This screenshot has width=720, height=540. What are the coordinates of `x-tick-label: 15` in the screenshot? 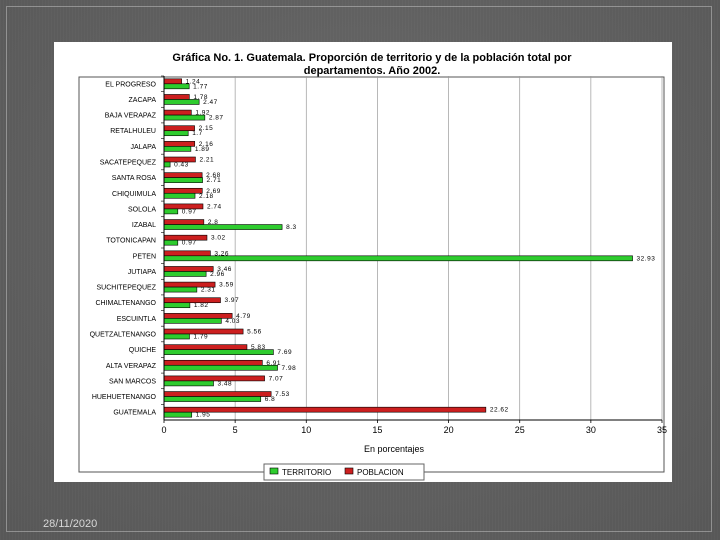 It's located at (377, 430).